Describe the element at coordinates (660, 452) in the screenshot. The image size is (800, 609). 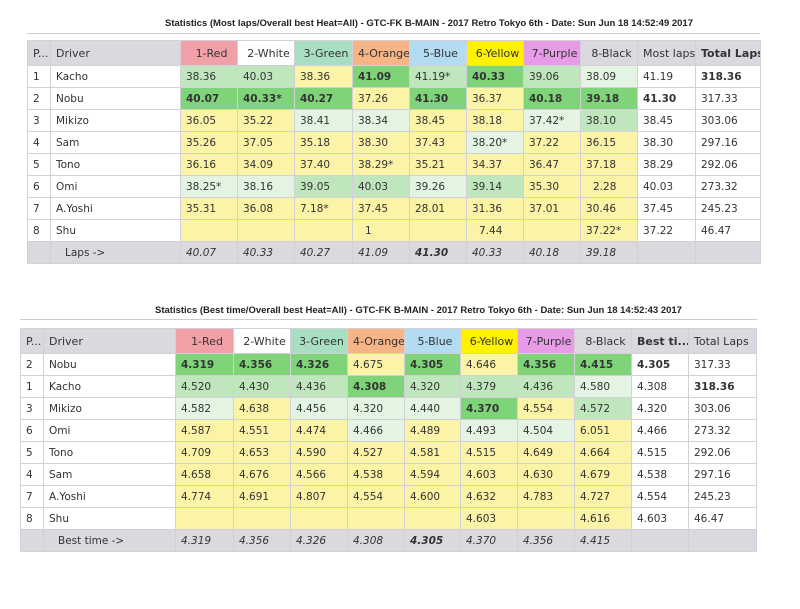
I see `best-cell: 4.515` at that location.